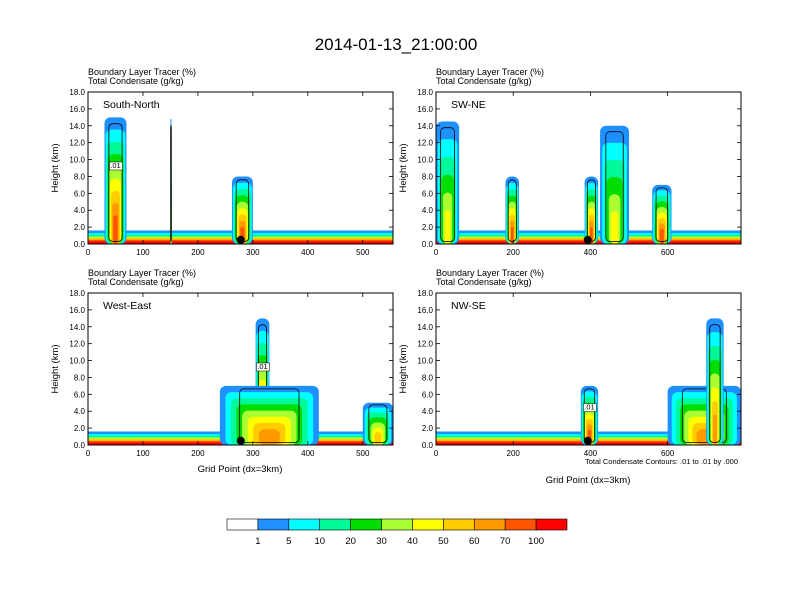  What do you see at coordinates (412, 541) in the screenshot?
I see `colorbar-label: 40` at bounding box center [412, 541].